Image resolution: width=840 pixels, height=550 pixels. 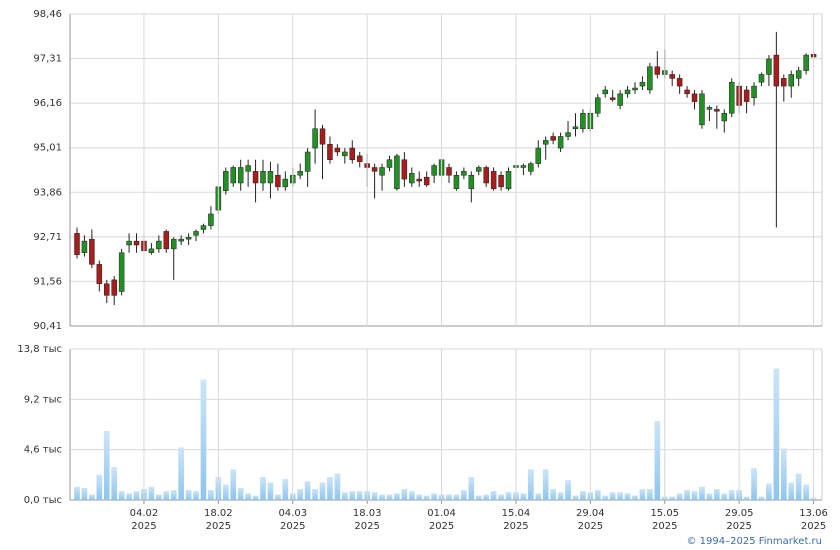 I want to click on y-tick-label: 9,2 тыс, so click(x=43, y=399).